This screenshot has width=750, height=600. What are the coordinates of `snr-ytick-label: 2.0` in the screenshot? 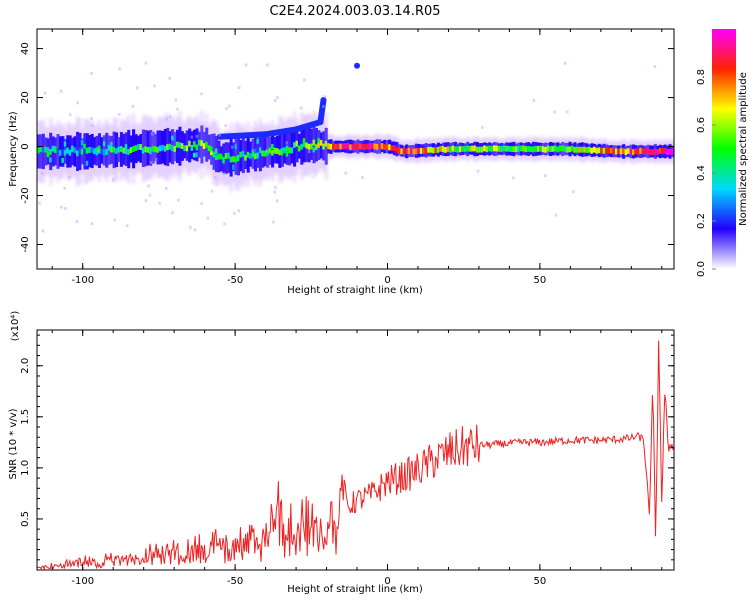 It's located at (25, 366).